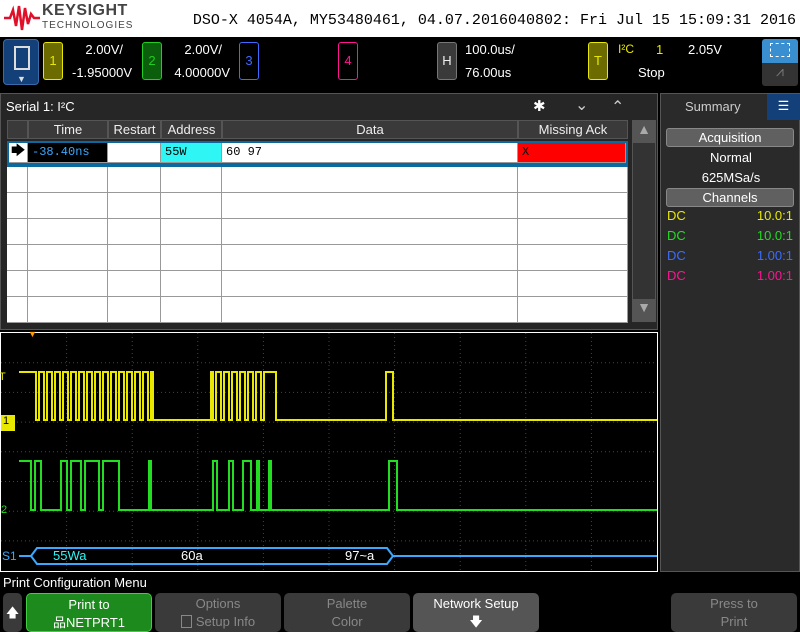 This screenshot has width=800, height=632. I want to click on press-to-print-label-2: Print, so click(734, 621).